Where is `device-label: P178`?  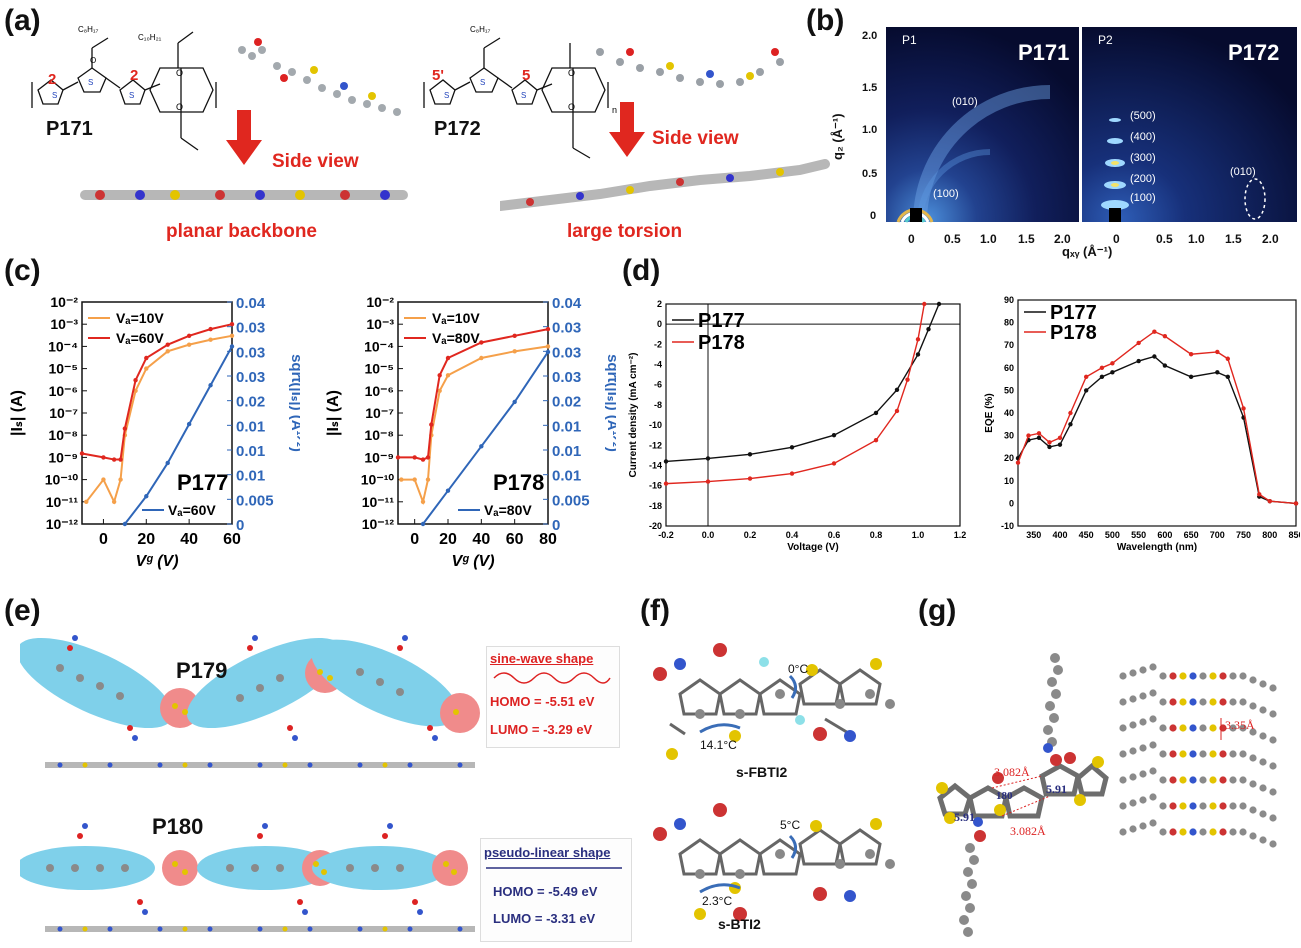
device-label: P178 is located at coordinates (518, 482).